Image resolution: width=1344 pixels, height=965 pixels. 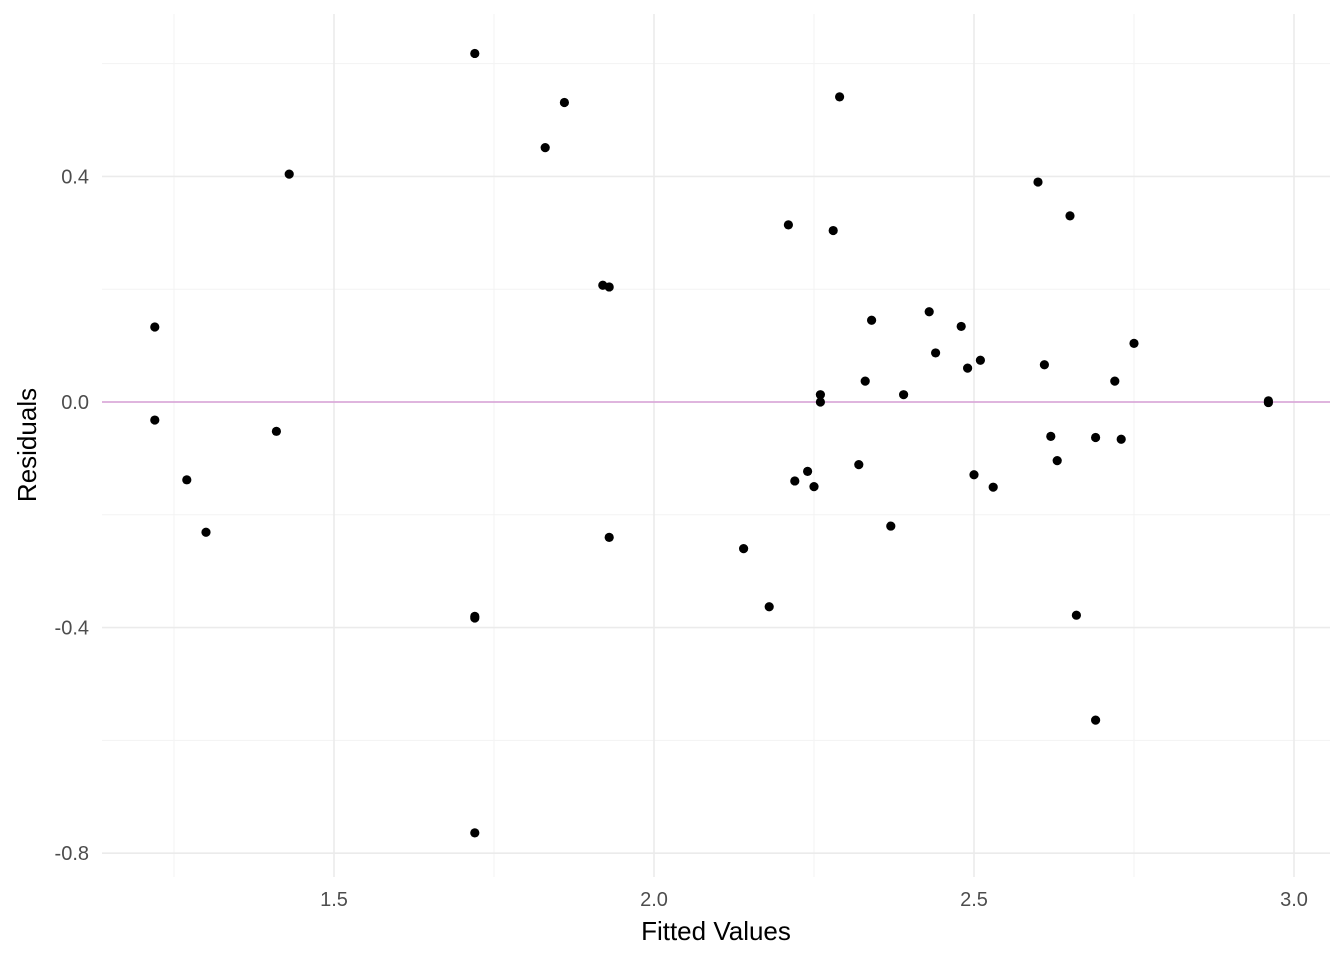 What do you see at coordinates (716, 931) in the screenshot?
I see `x-axis-title: Fitted Values` at bounding box center [716, 931].